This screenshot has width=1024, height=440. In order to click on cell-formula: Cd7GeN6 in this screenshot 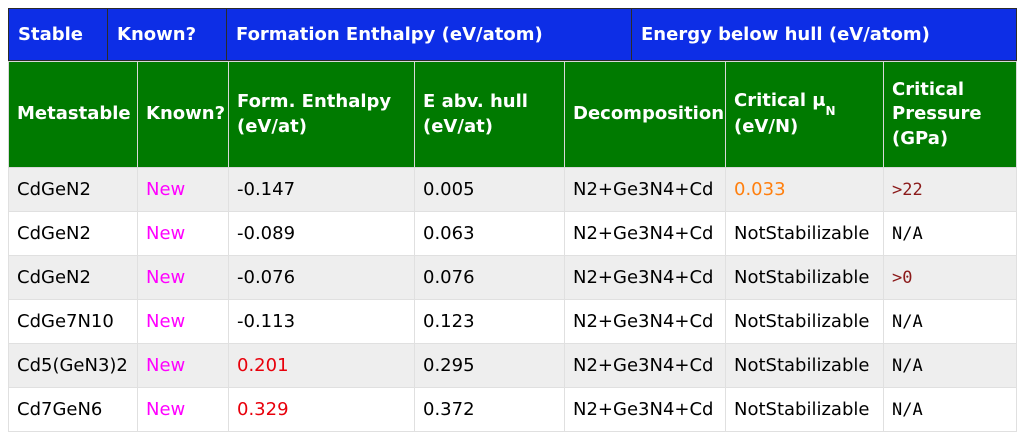, I will do `click(73, 409)`.